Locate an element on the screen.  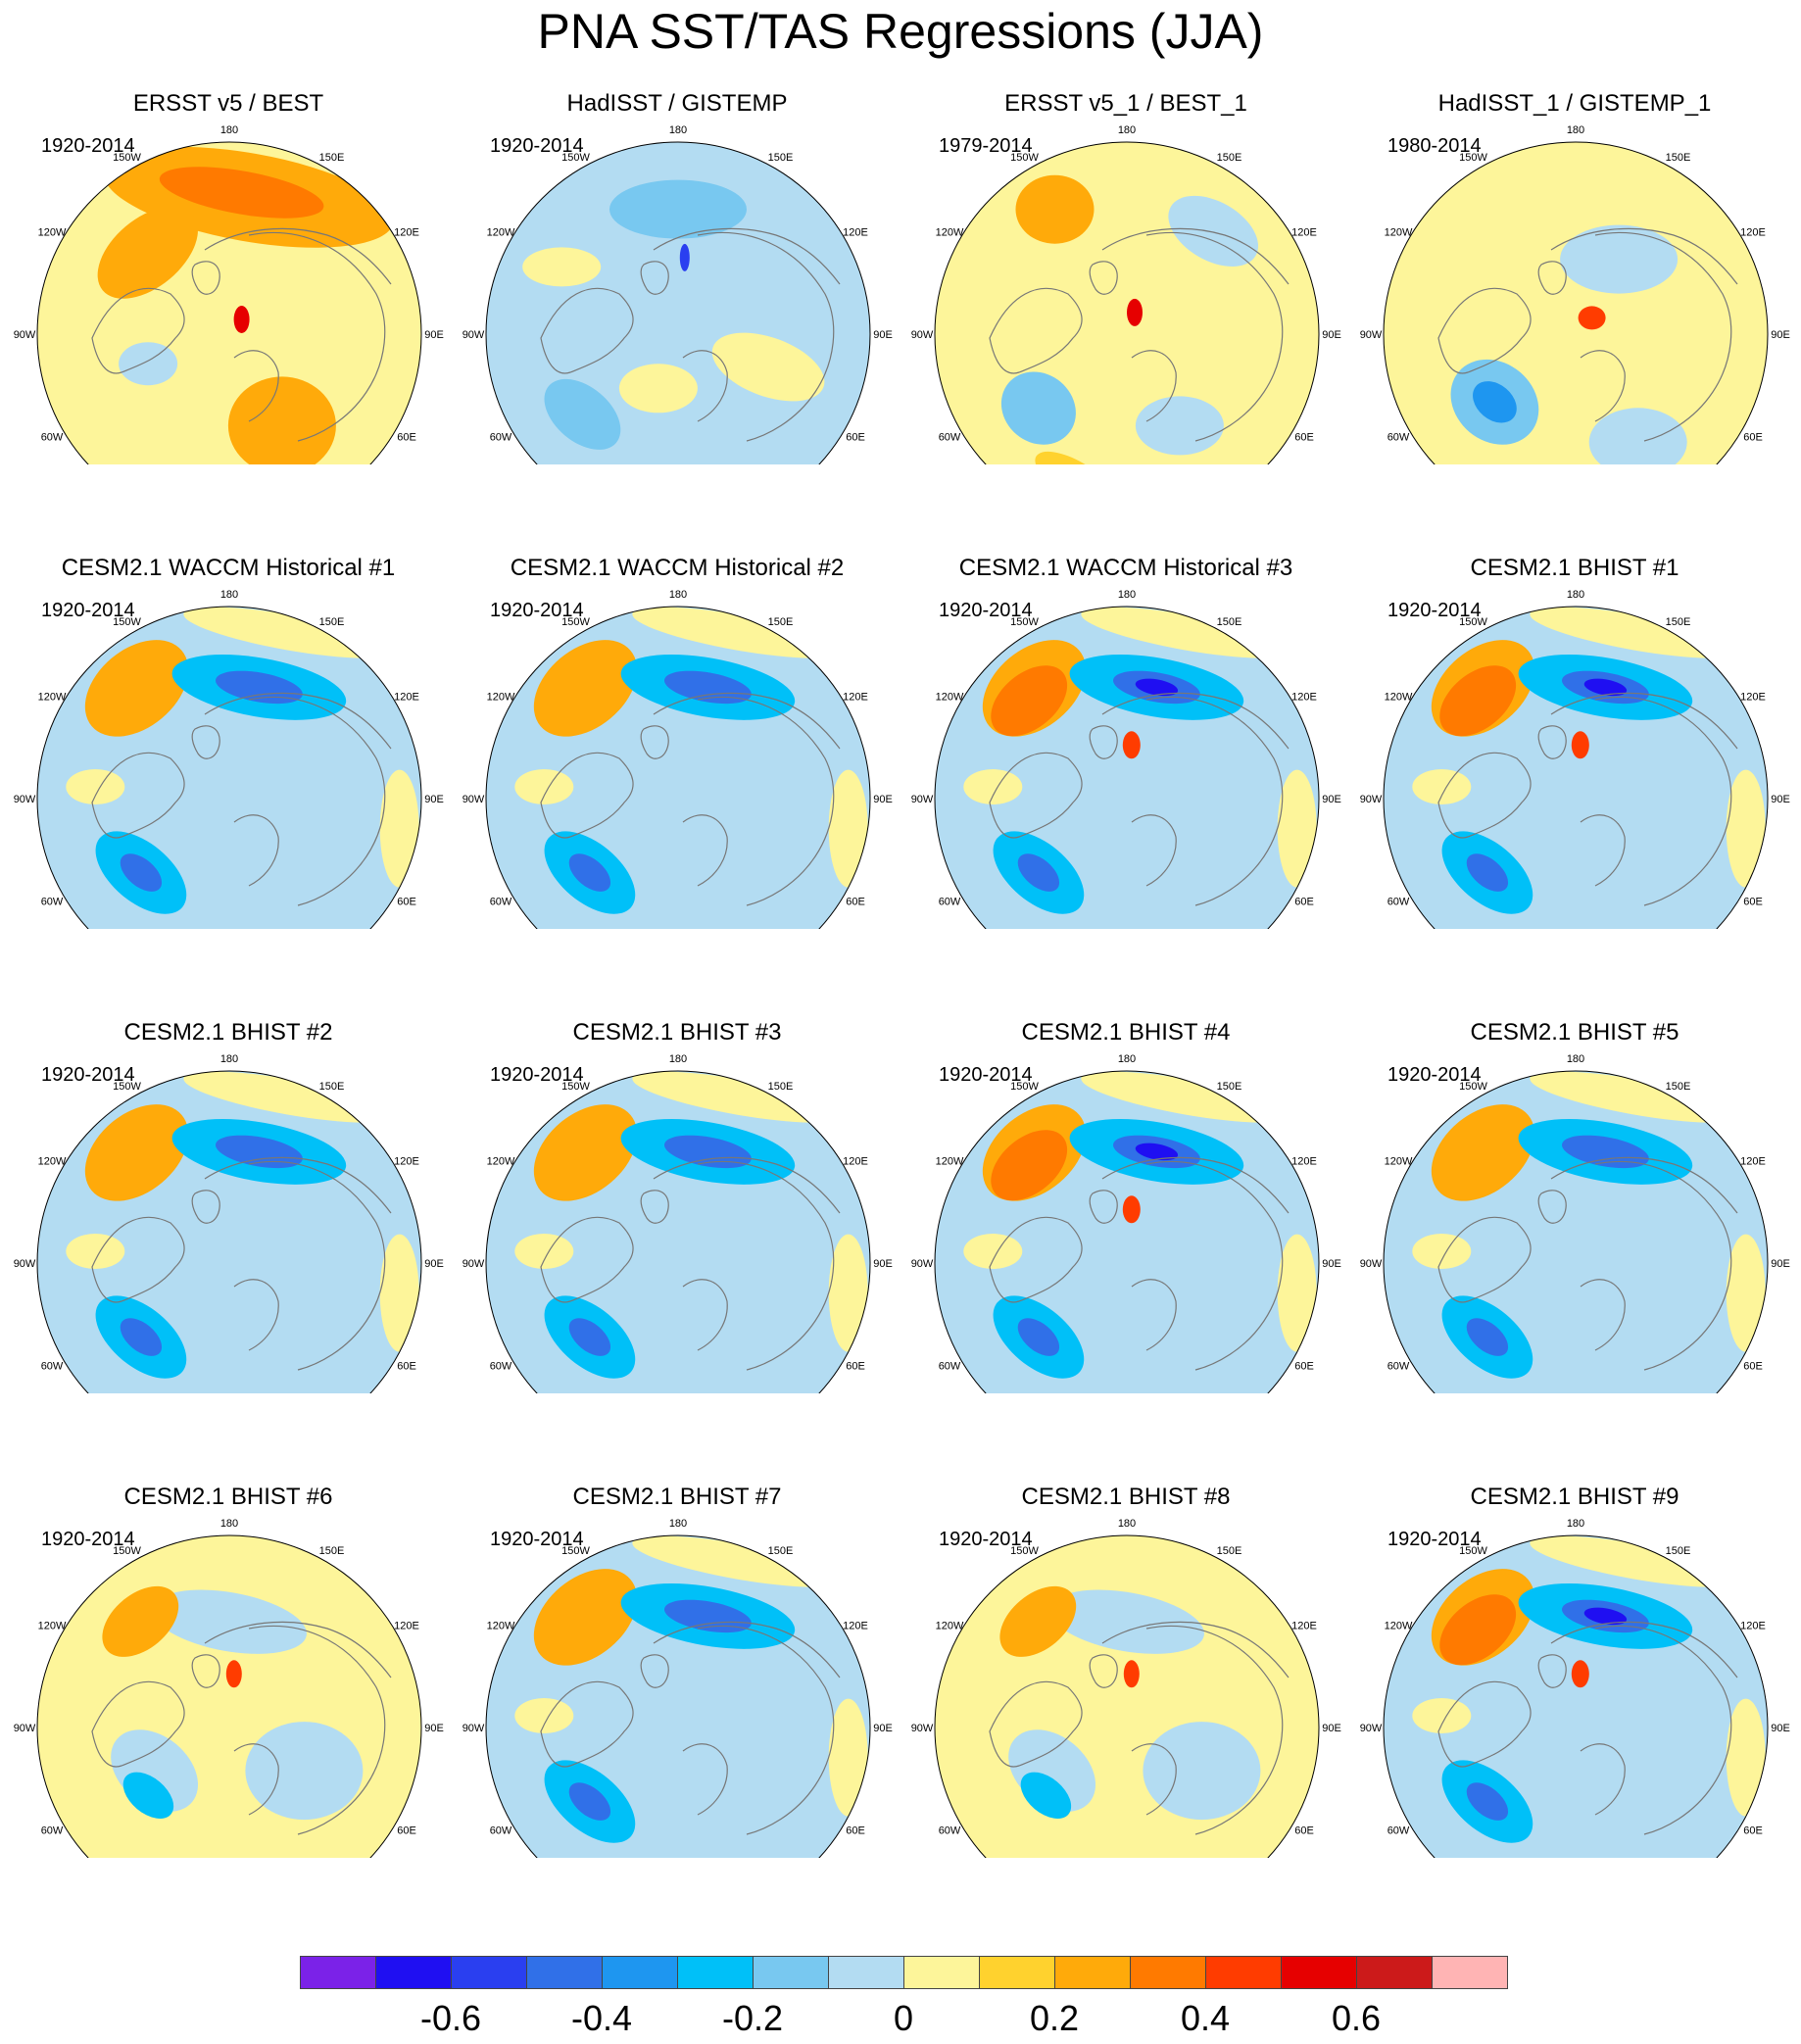
panel-title: CESM2.1 BHIST #8 is located at coordinates (1126, 1497).